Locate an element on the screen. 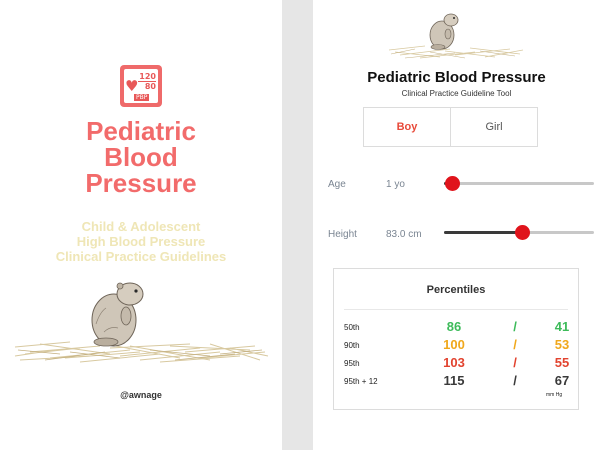  app-title-line: Blood is located at coordinates (141, 157).